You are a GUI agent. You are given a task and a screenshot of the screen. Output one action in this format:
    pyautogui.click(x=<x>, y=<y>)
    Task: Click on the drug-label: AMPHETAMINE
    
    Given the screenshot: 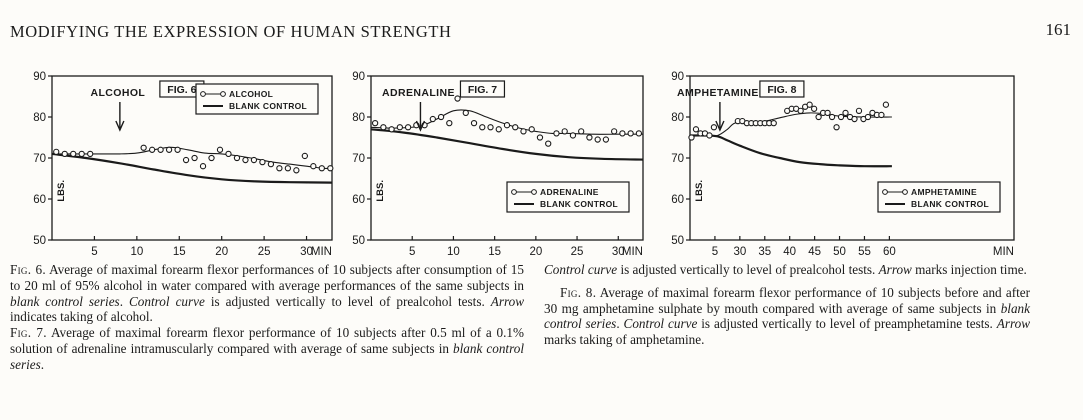 What is the action you would take?
    pyautogui.click(x=718, y=93)
    